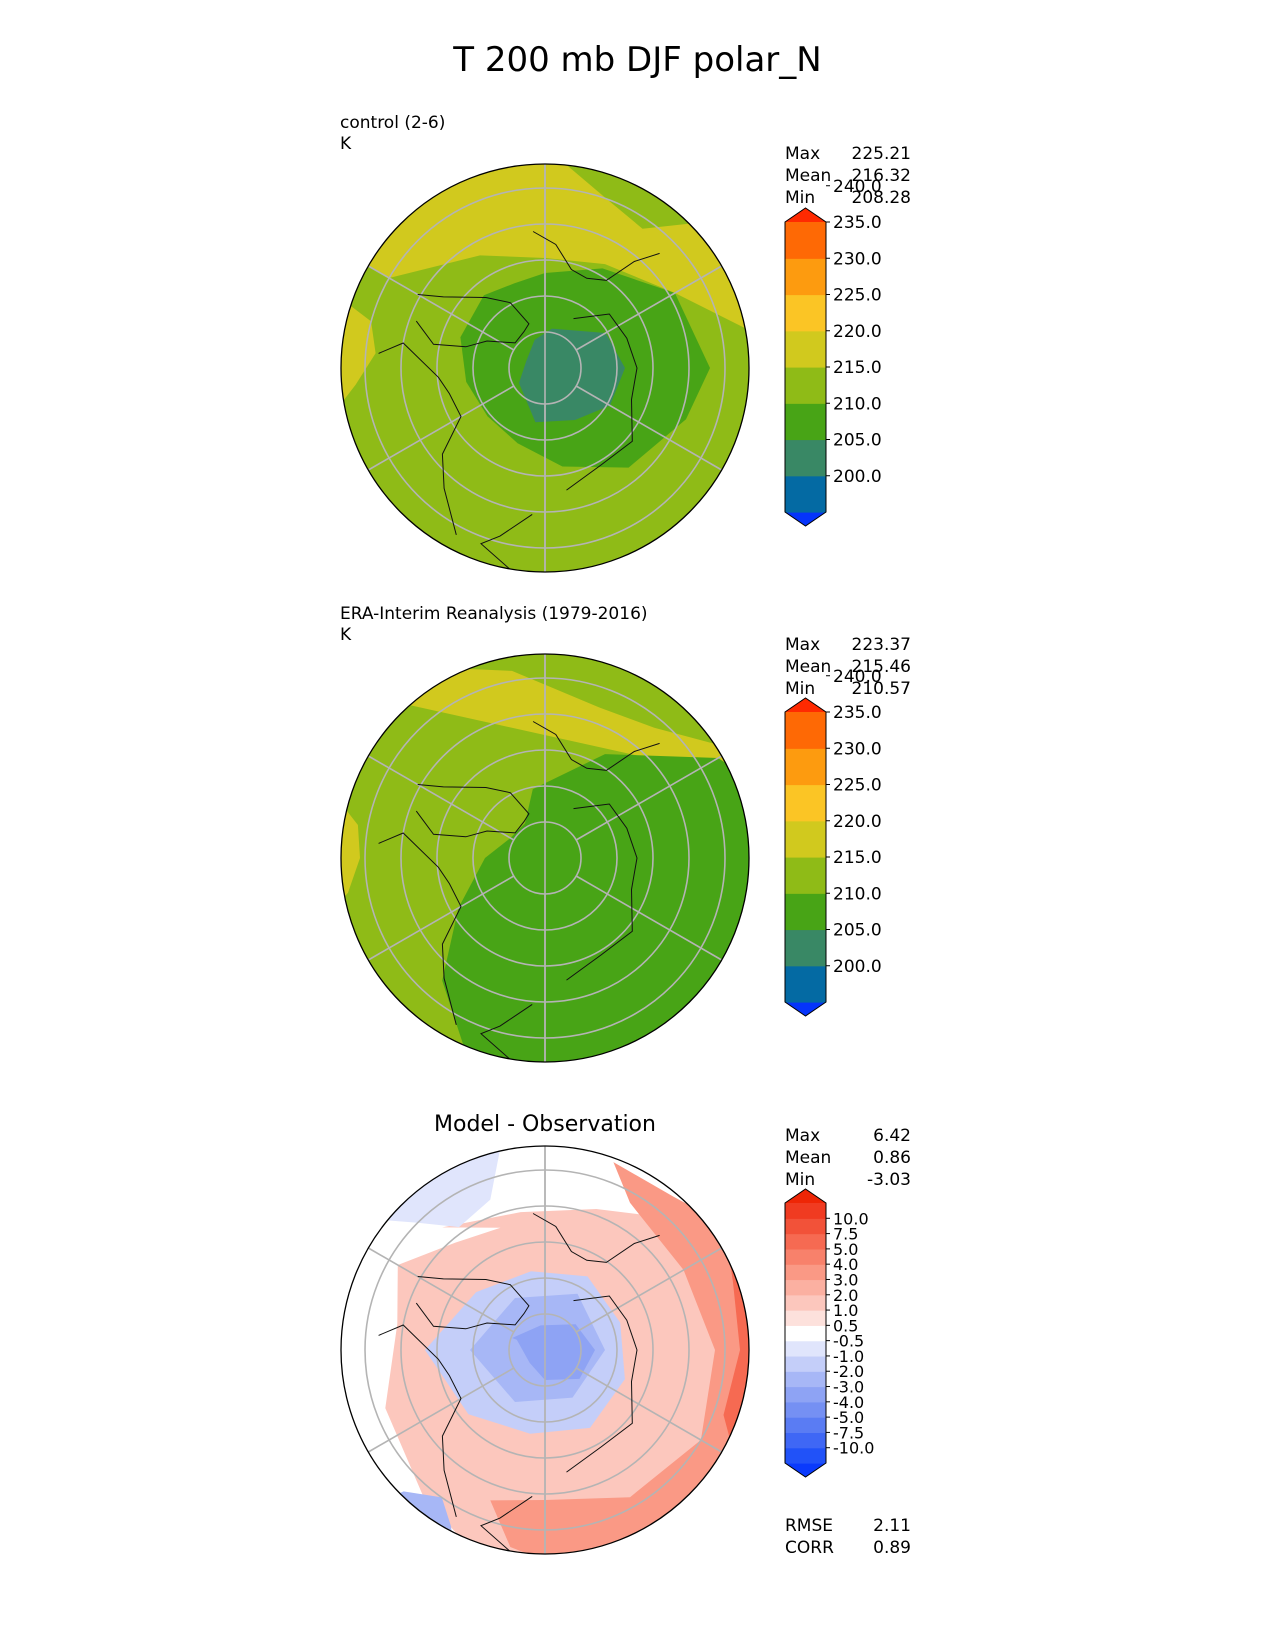 Image resolution: width=1275 pixels, height=1650 pixels. Describe the element at coordinates (637, 60) in the screenshot. I see `figure-title: T 200 mb DJF polar_N` at that location.